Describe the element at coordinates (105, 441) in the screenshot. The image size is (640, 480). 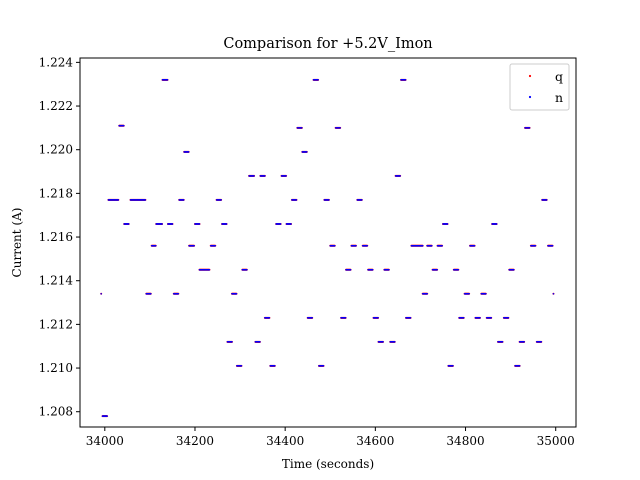
I see `x-tick-label: 34000` at that location.